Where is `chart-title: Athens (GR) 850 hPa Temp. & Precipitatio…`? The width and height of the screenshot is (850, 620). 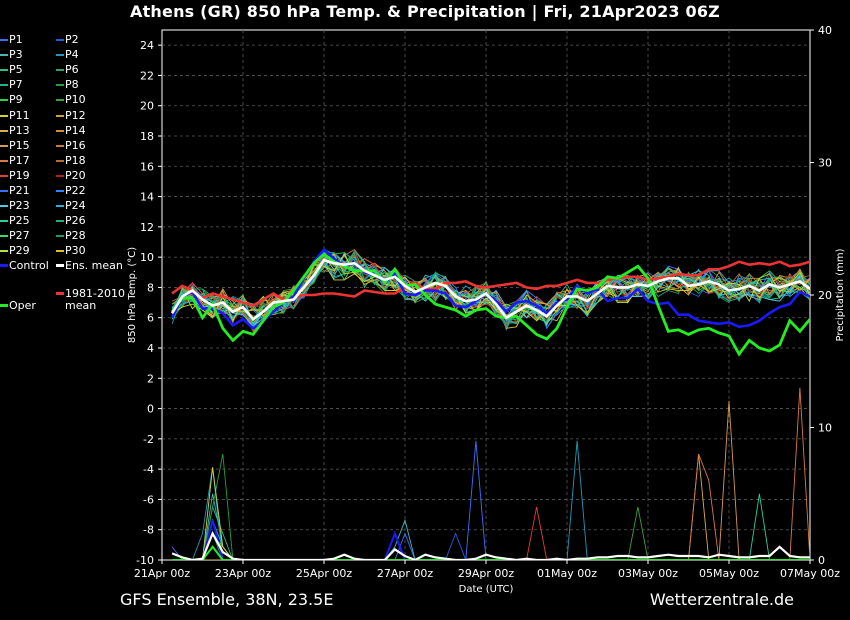 chart-title: Athens (GR) 850 hPa Temp. & Precipitatio… is located at coordinates (425, 11).